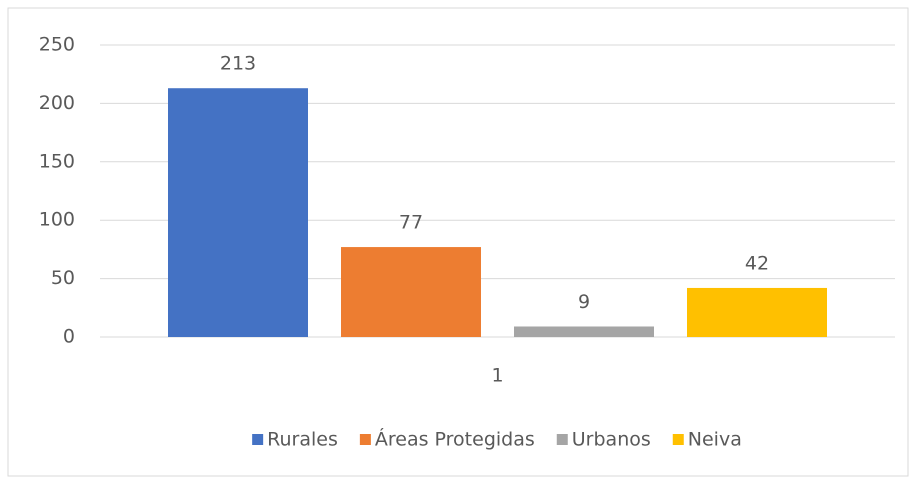 The image size is (914, 479). Describe the element at coordinates (611, 440) in the screenshot. I see `legend-label: Urbanos` at that location.